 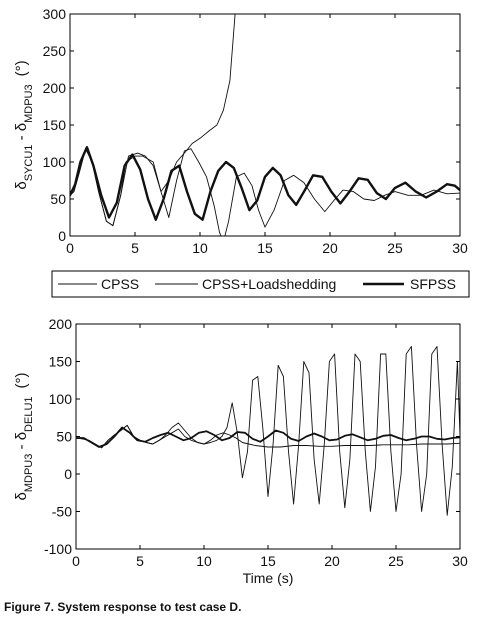 I want to click on bottom-chart-y-label-sub2: DELU1, so click(x=29, y=413).